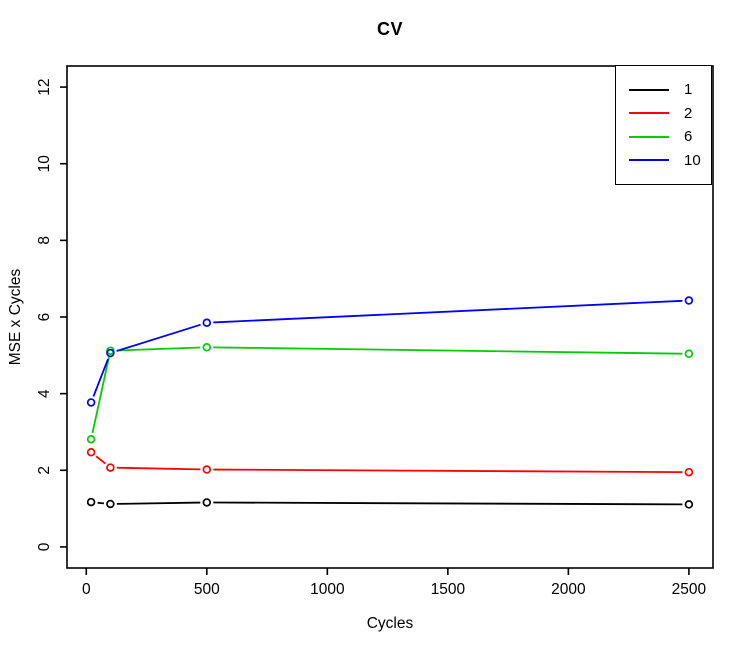 This screenshot has width=747, height=650. I want to click on legend-item-2: 2, so click(663, 114).